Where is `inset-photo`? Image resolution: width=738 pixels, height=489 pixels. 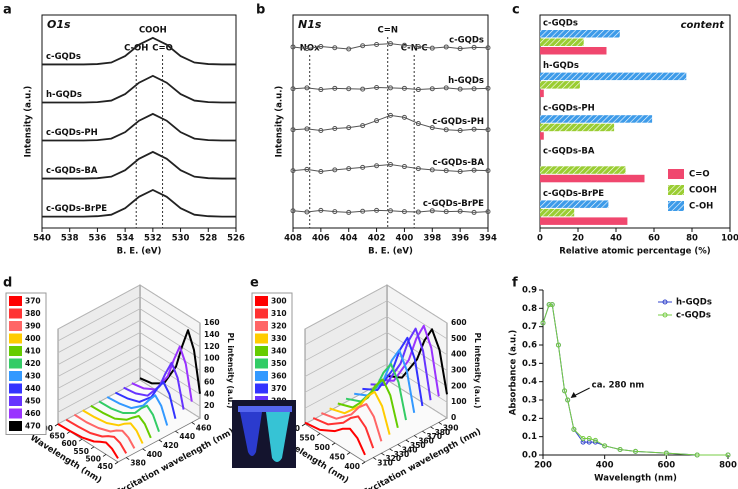
inset-photo is located at coordinates (264, 434).